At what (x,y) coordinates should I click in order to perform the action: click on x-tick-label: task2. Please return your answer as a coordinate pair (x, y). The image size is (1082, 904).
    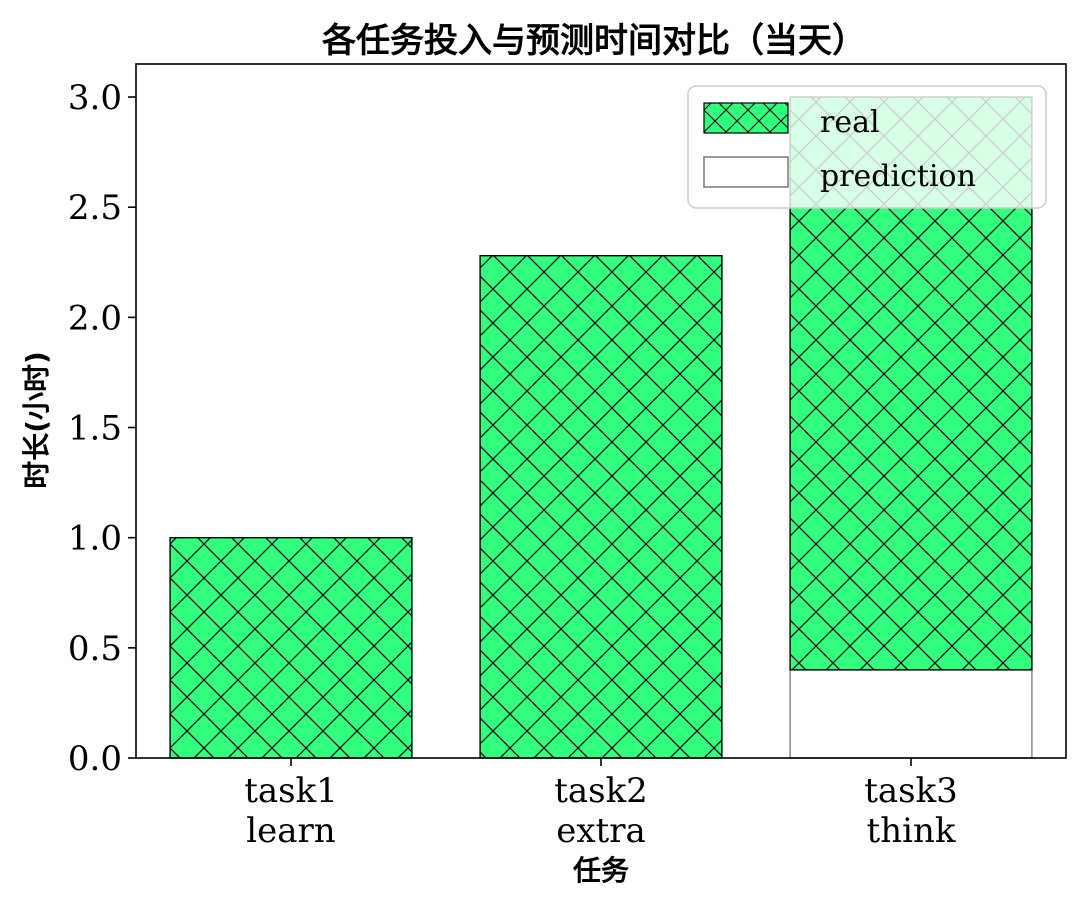
    Looking at the image, I should click on (601, 791).